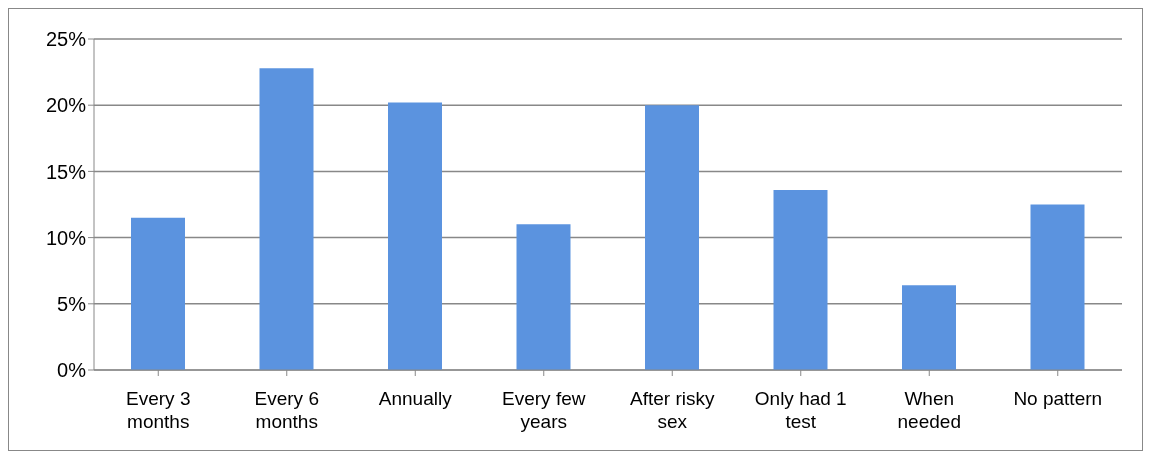  Describe the element at coordinates (158, 410) in the screenshot. I see `x-tick-label: Every 3 months` at that location.